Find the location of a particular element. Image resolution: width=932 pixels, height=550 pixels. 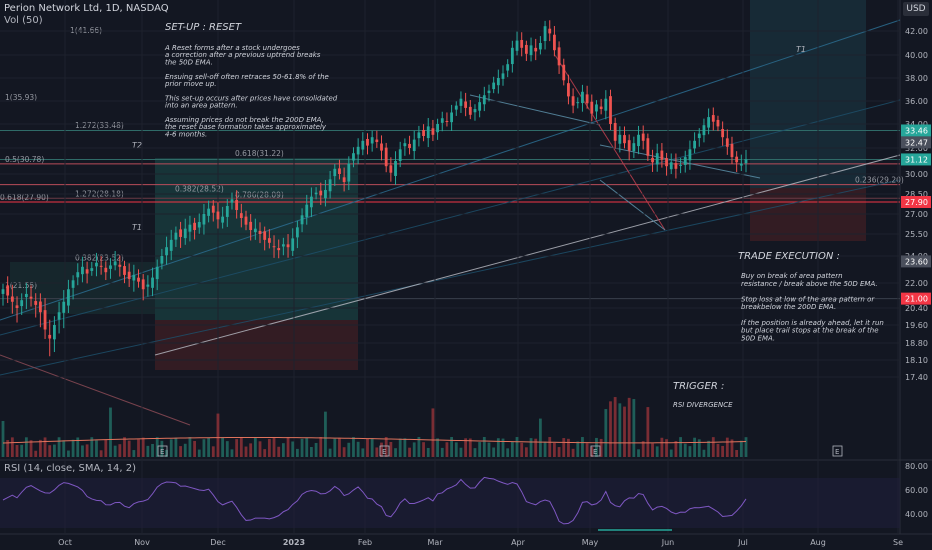

execution-note-line: 50D EMA. is located at coordinates (758, 338).